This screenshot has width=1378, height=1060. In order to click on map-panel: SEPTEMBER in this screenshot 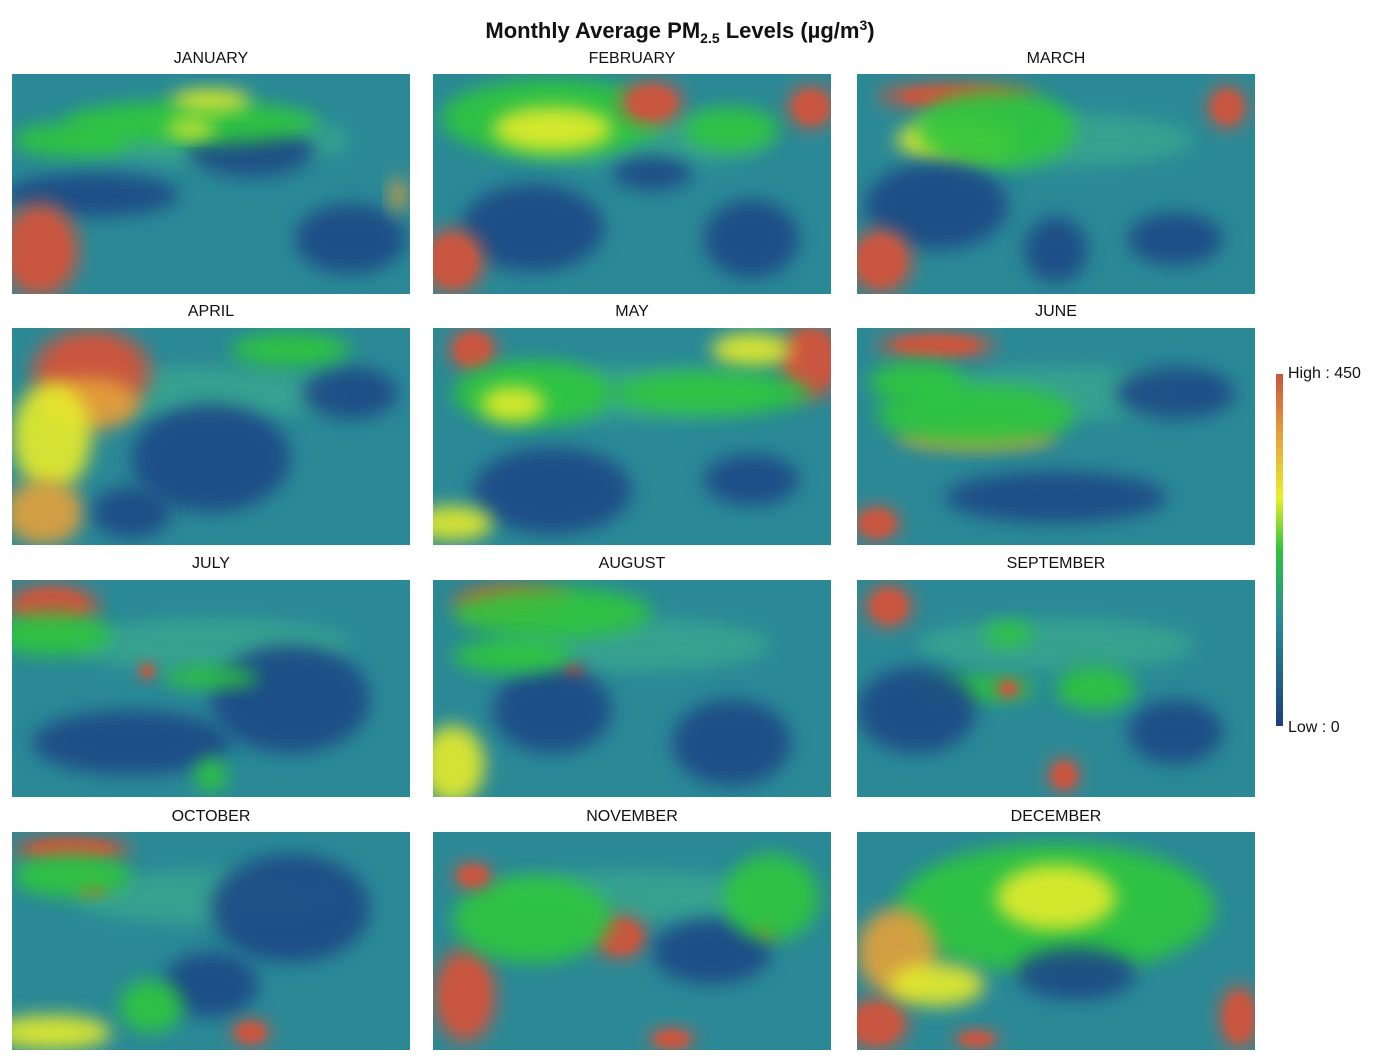, I will do `click(1056, 676)`.